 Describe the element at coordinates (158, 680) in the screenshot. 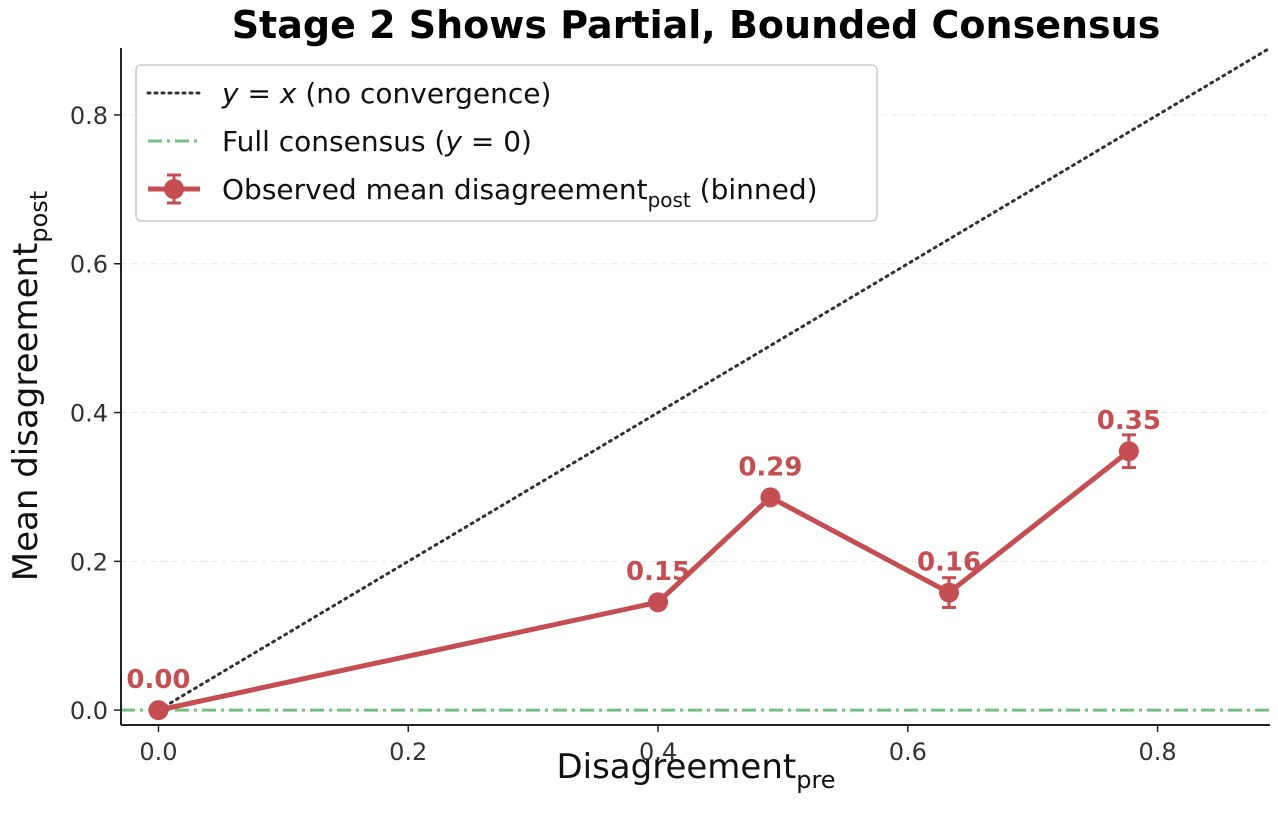

I see `data-label: 0.00` at that location.